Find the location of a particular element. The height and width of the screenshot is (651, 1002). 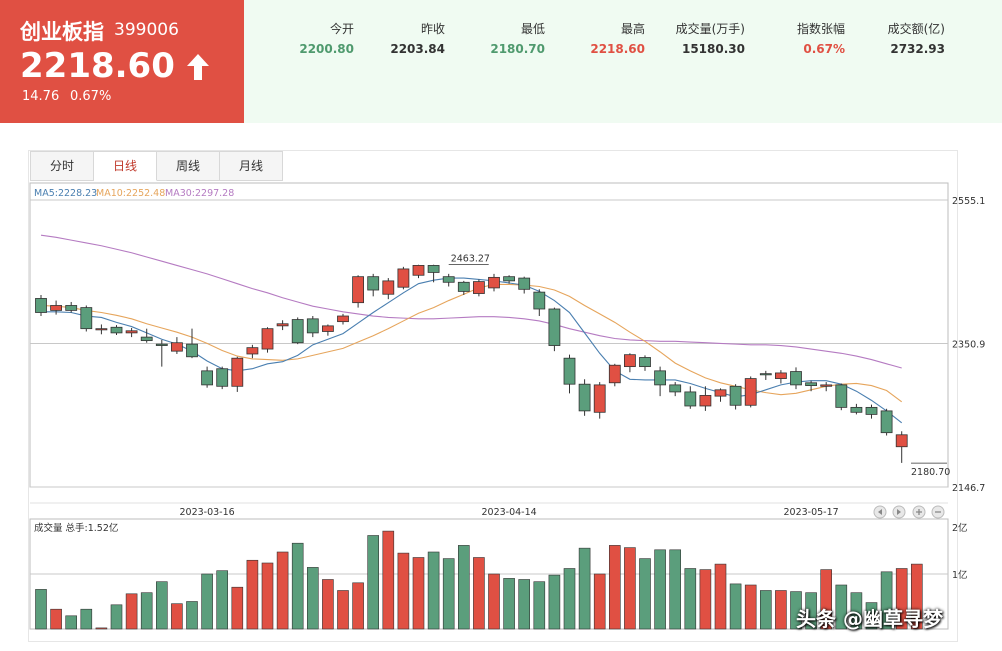

stat-prev-close: 昨收 2203.84 is located at coordinates (390, 38).